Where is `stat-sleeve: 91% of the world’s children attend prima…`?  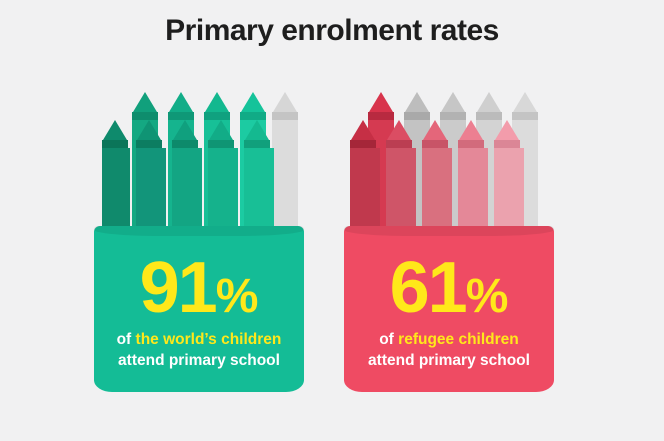 stat-sleeve: 91% of the world’s children attend prima… is located at coordinates (199, 309).